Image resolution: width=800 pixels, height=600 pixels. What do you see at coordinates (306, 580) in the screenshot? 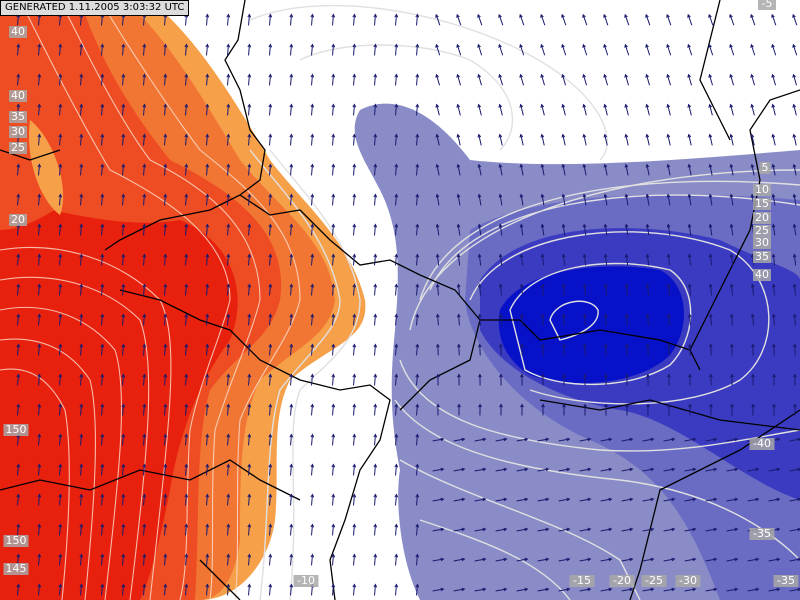
I see `contour-label: -10` at bounding box center [306, 580].